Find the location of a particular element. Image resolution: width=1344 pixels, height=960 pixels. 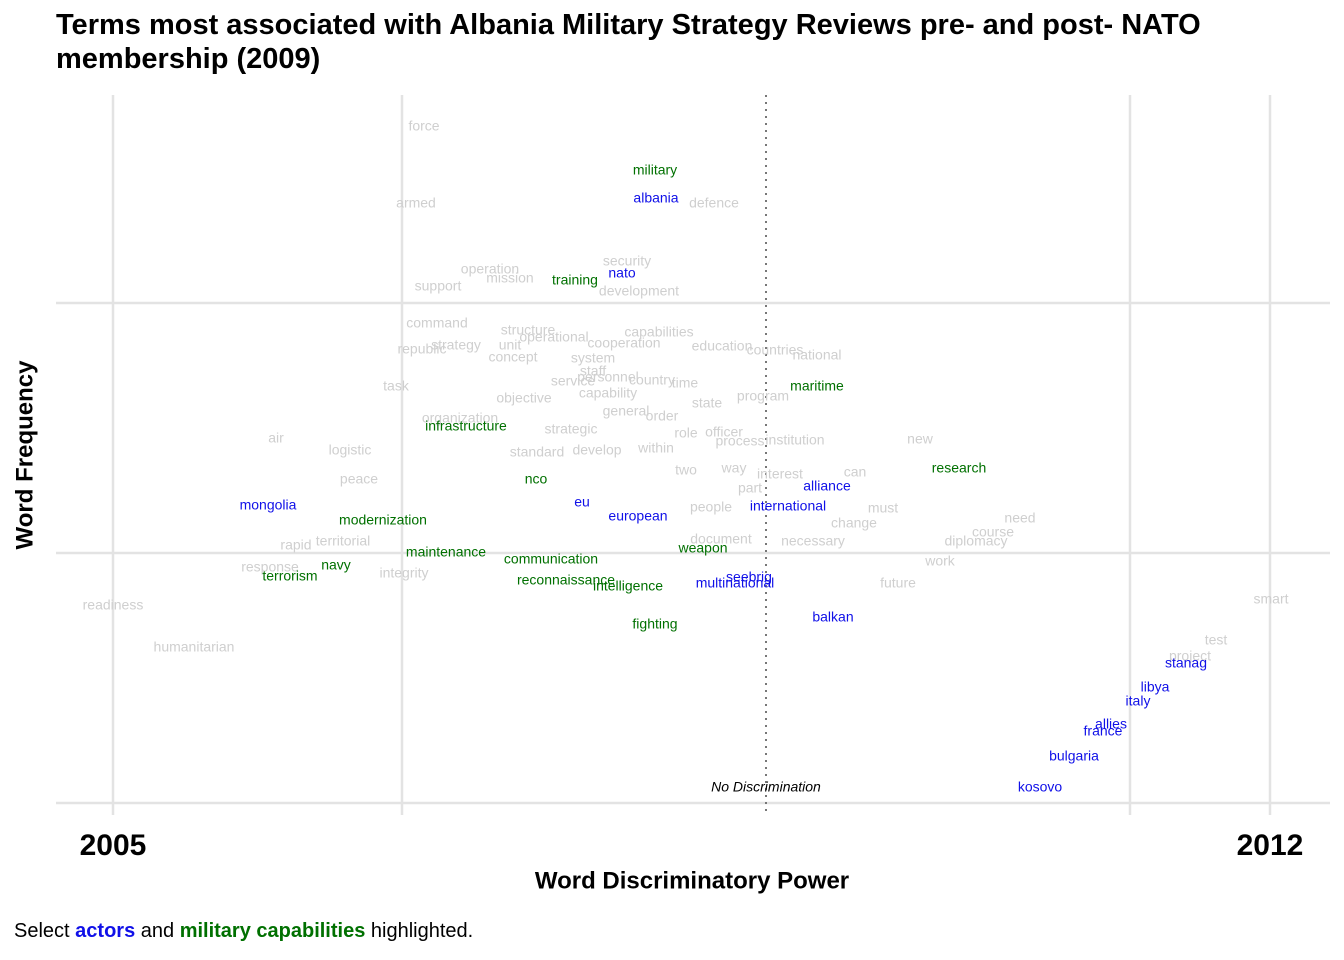

word: must is located at coordinates (883, 508).